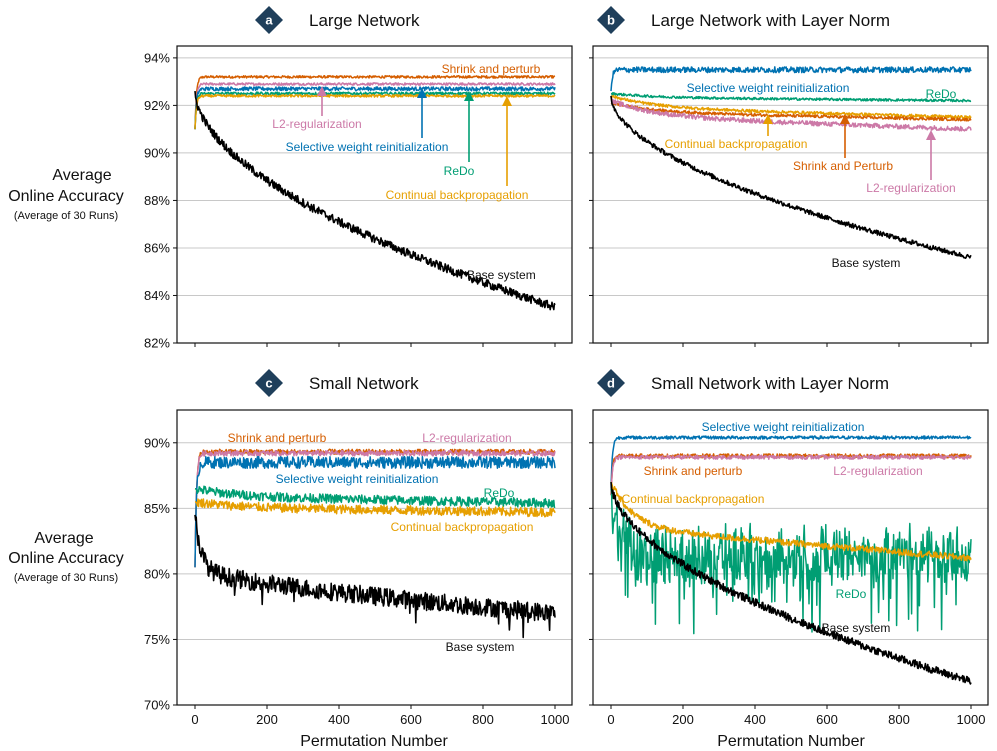 The height and width of the screenshot is (751, 997). What do you see at coordinates (791, 112) in the screenshot?
I see `series-line-shrink` at bounding box center [791, 112].